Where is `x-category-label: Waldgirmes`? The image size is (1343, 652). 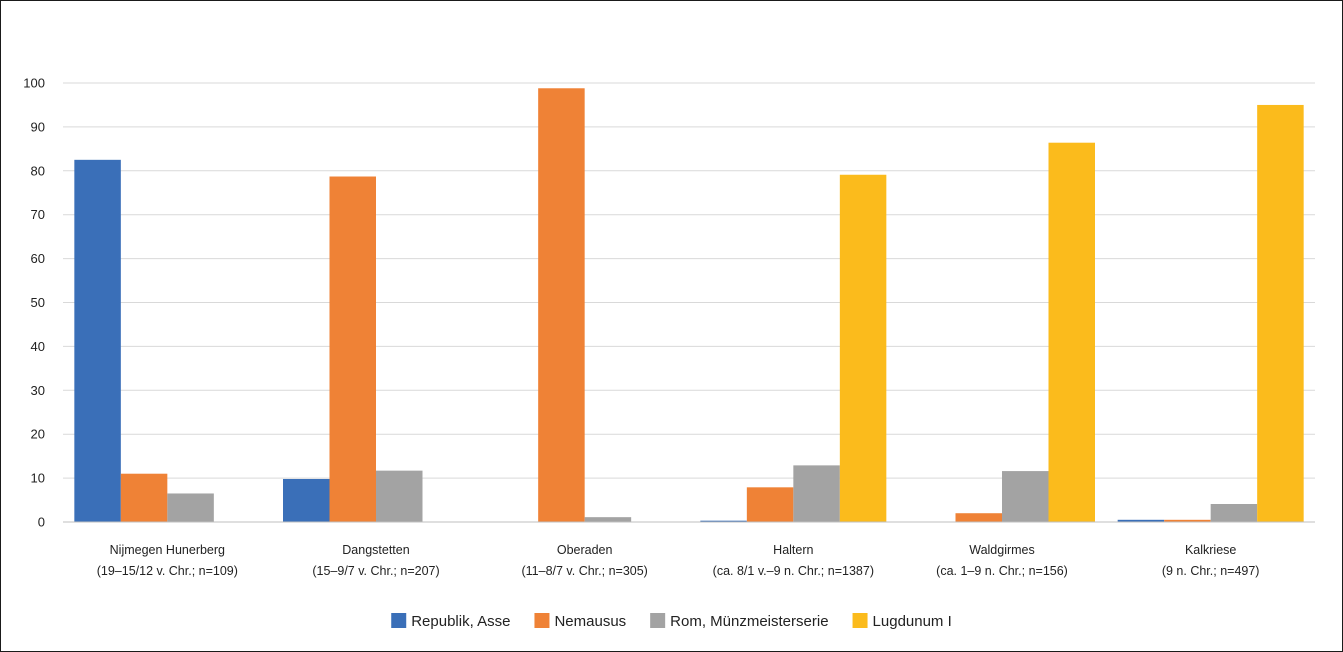
x-category-label: Waldgirmes is located at coordinates (1002, 550).